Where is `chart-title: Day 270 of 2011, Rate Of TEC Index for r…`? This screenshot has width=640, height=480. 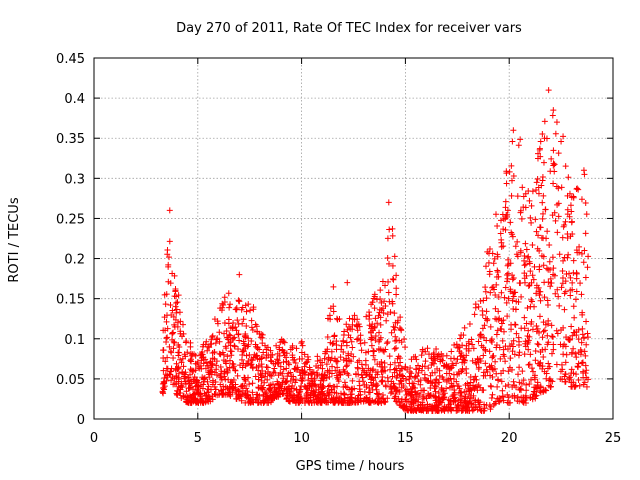 chart-title: Day 270 of 2011, Rate Of TEC Index for r… is located at coordinates (349, 28).